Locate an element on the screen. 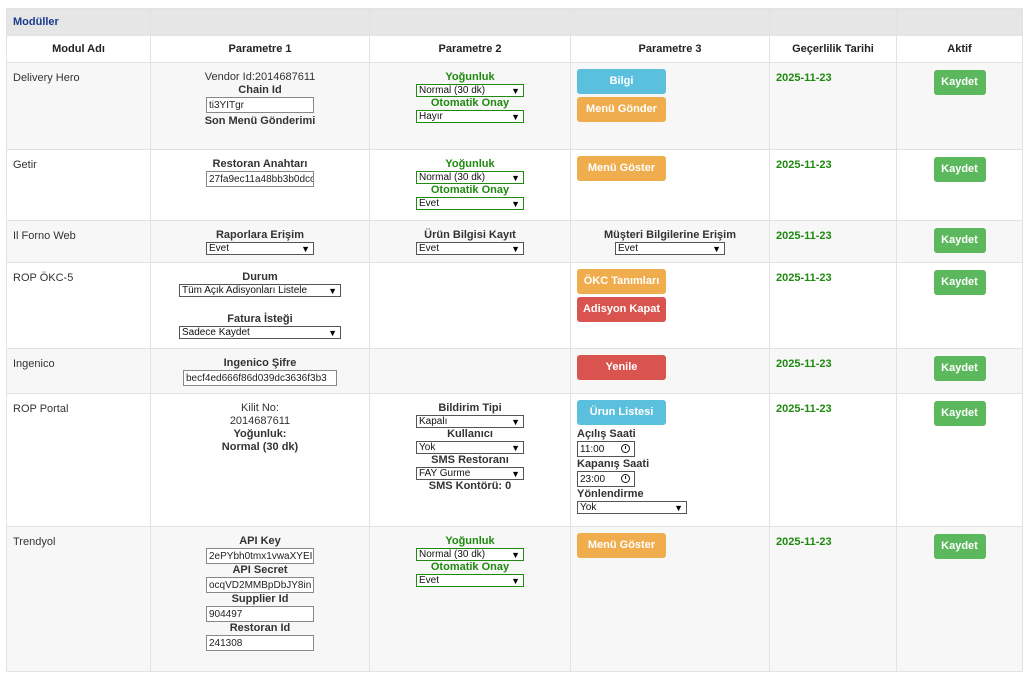 Image resolution: width=1030 pixels, height=681 pixels. otomatik-onay-value: Hayır is located at coordinates (431, 116).